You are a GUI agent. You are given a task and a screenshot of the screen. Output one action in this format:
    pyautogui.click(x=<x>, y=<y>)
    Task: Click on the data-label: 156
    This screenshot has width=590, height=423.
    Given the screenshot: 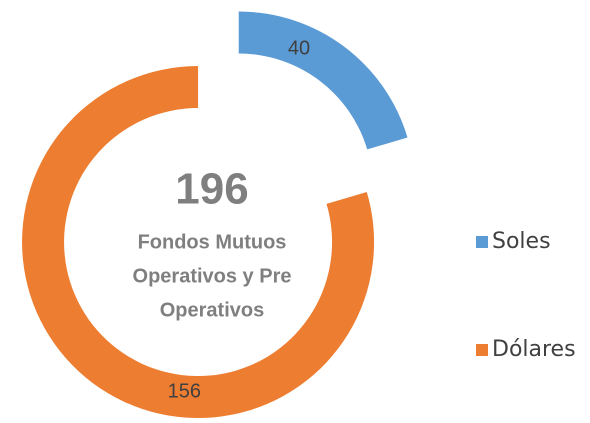 What is the action you would take?
    pyautogui.click(x=184, y=392)
    